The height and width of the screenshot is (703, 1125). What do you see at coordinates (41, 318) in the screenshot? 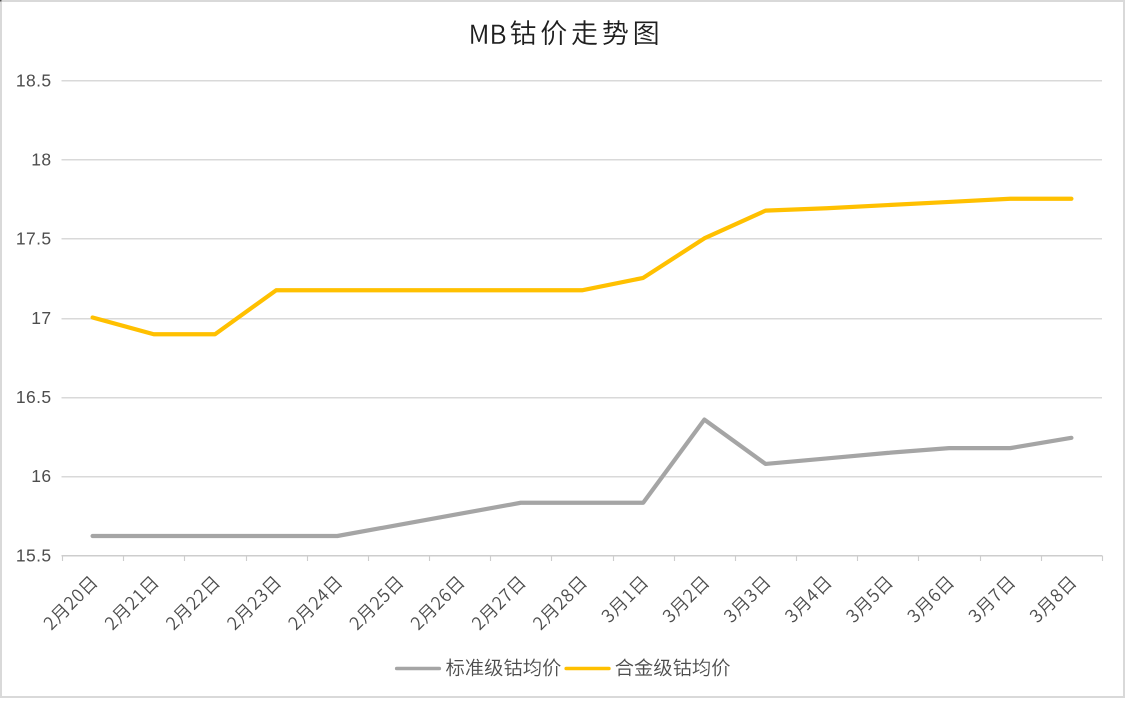
I see `svg-text: 17` at bounding box center [41, 318].